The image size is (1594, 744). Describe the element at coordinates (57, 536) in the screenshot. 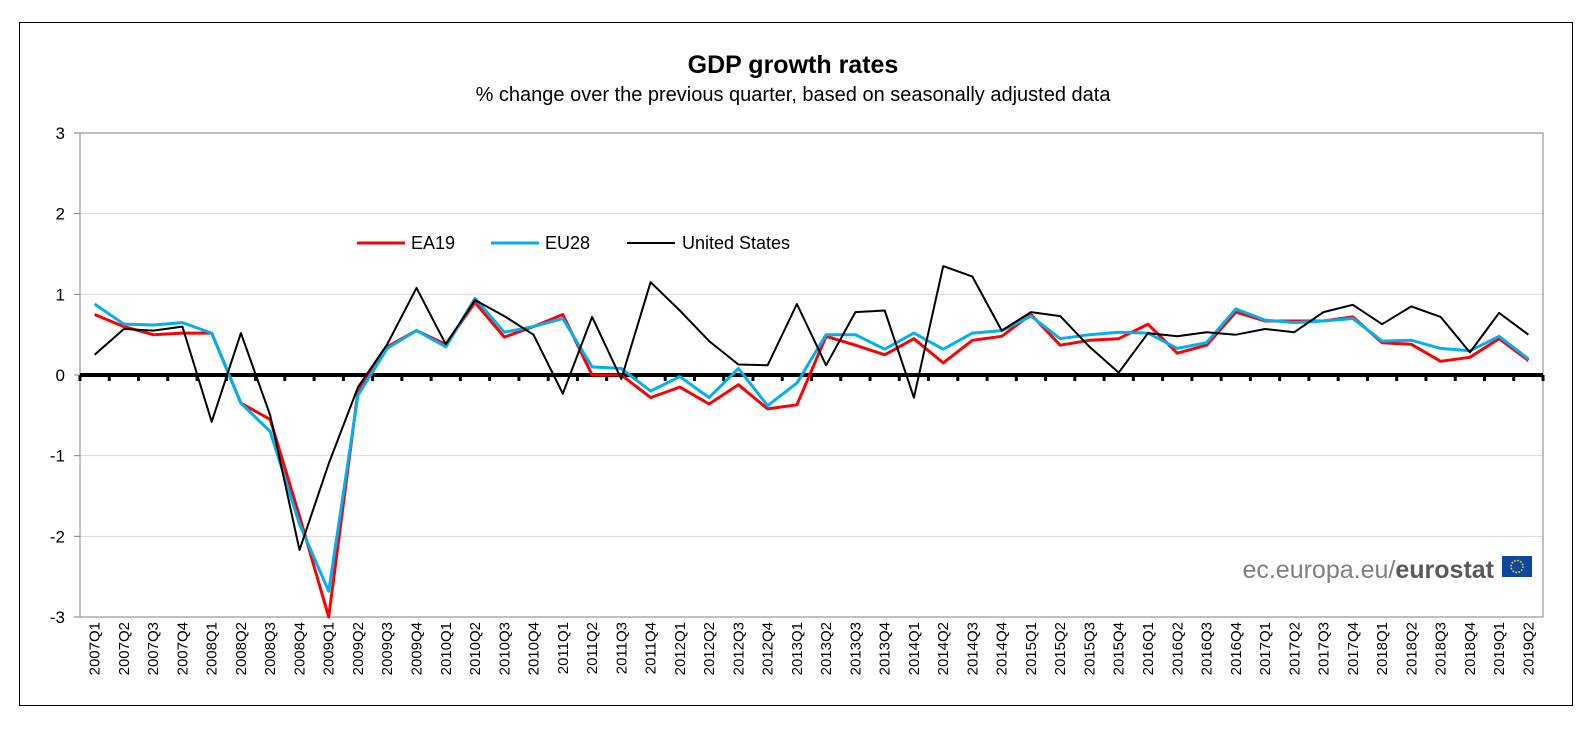

I see `y-tick-label: -2` at that location.